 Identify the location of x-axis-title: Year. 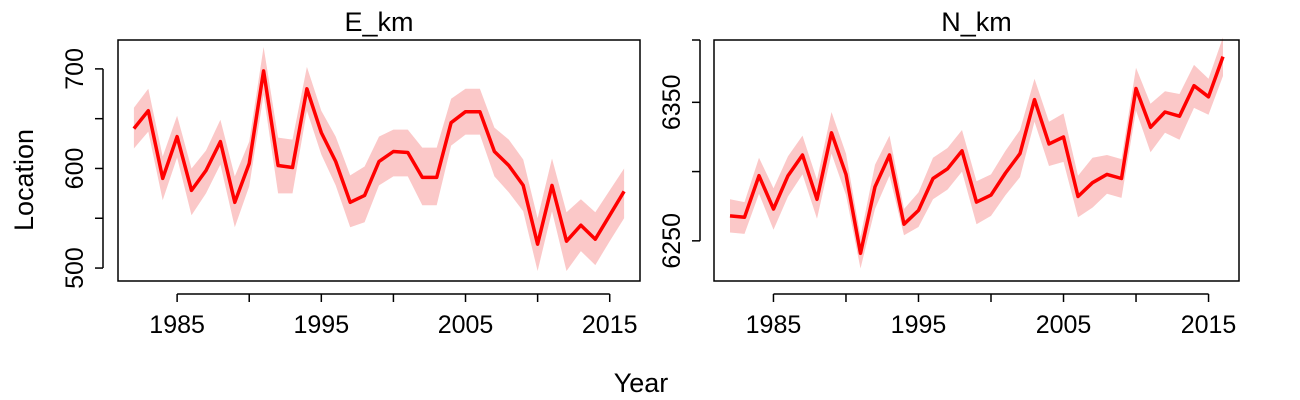
(641, 383).